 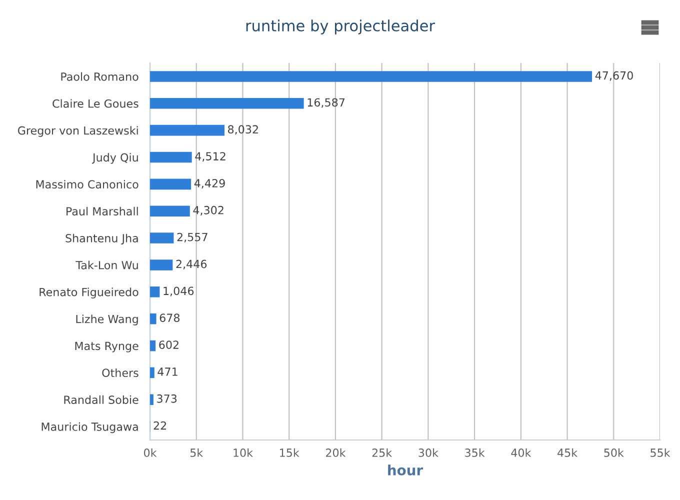 What do you see at coordinates (90, 428) in the screenshot?
I see `y-tick-label: Mauricio Tsugawa` at bounding box center [90, 428].